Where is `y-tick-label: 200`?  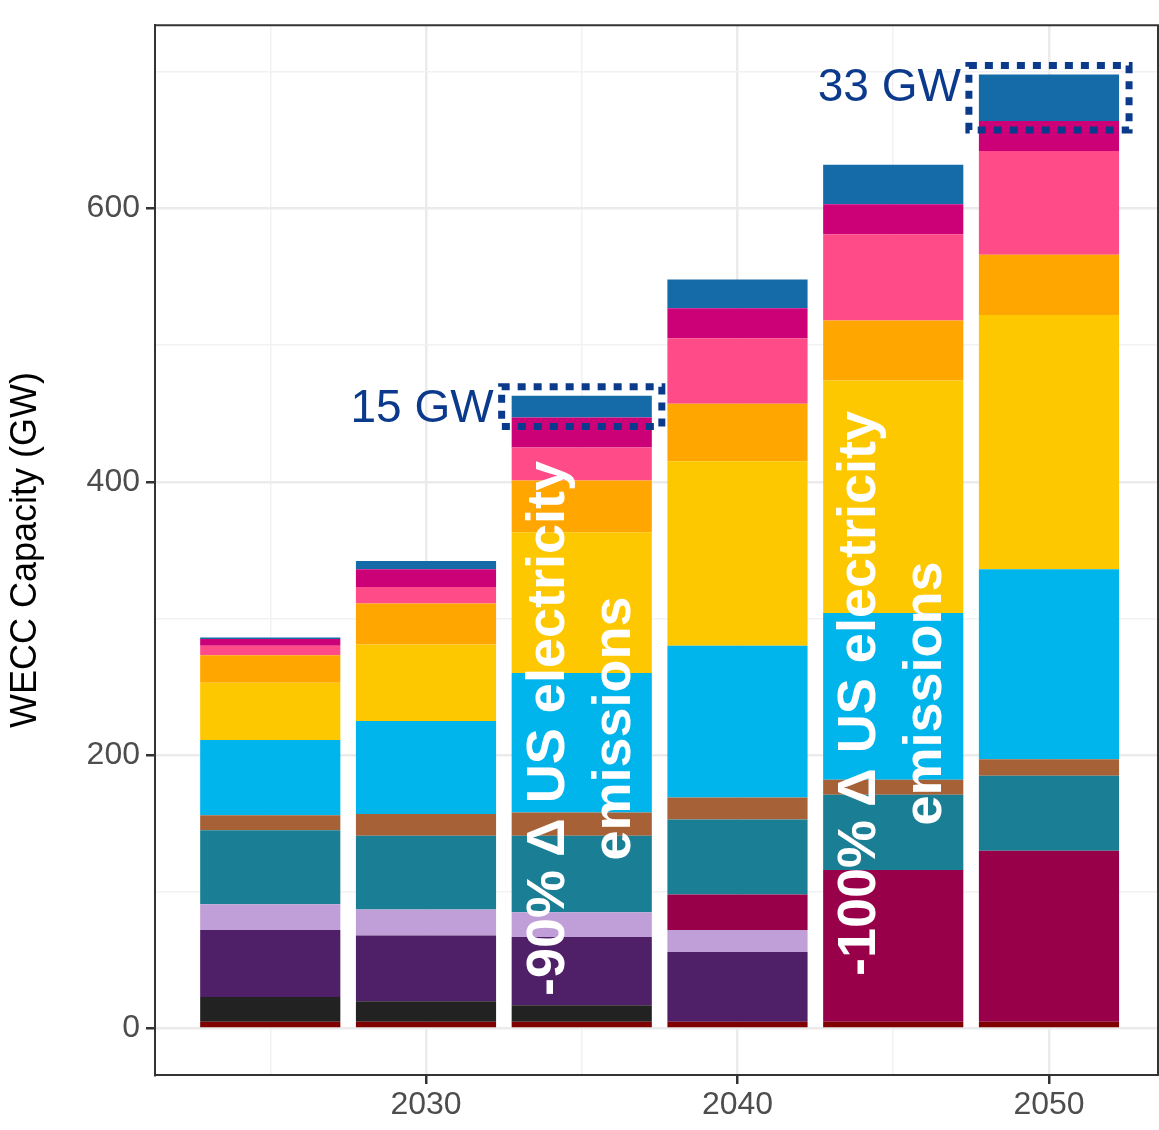 y-tick-label: 200 is located at coordinates (113, 752).